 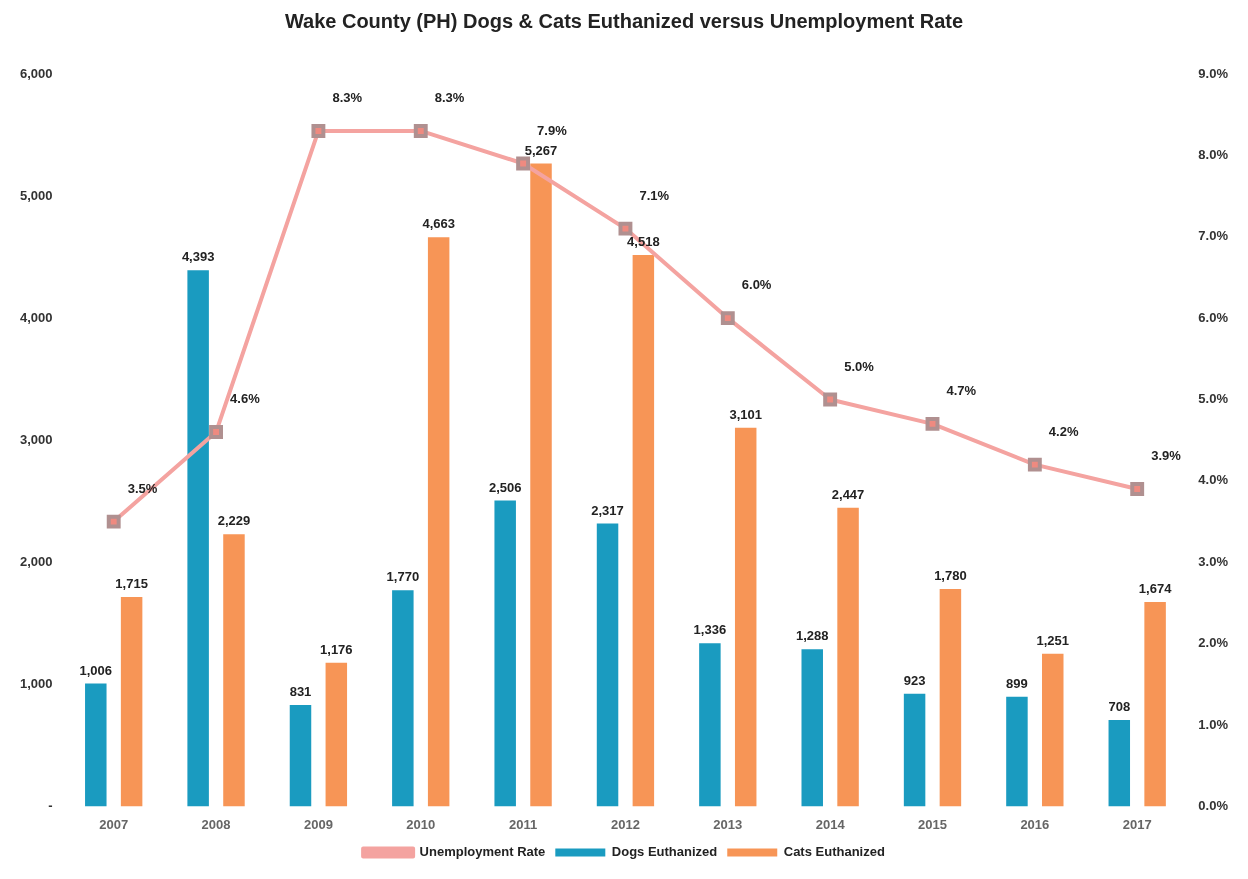 What do you see at coordinates (1155, 589) in the screenshot?
I see `data-label: 1,674` at bounding box center [1155, 589].